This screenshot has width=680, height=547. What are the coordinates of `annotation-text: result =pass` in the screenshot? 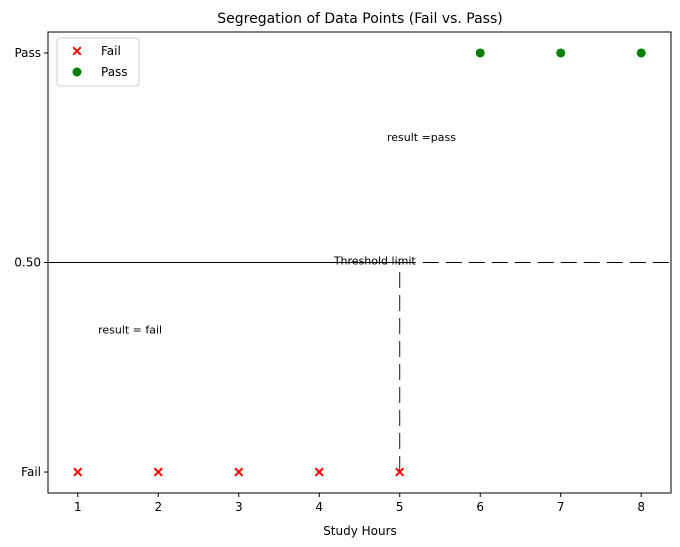 It's located at (421, 137).